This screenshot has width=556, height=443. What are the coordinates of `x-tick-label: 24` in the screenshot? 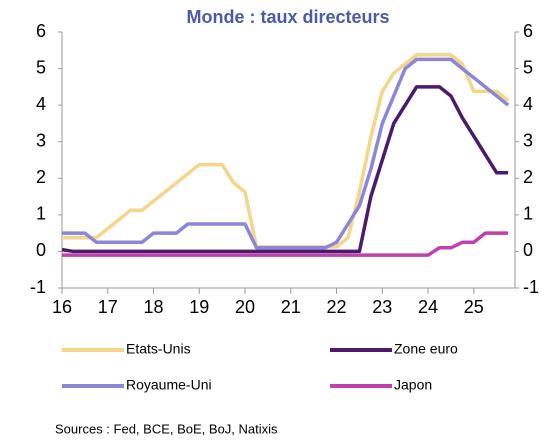 It's located at (428, 307).